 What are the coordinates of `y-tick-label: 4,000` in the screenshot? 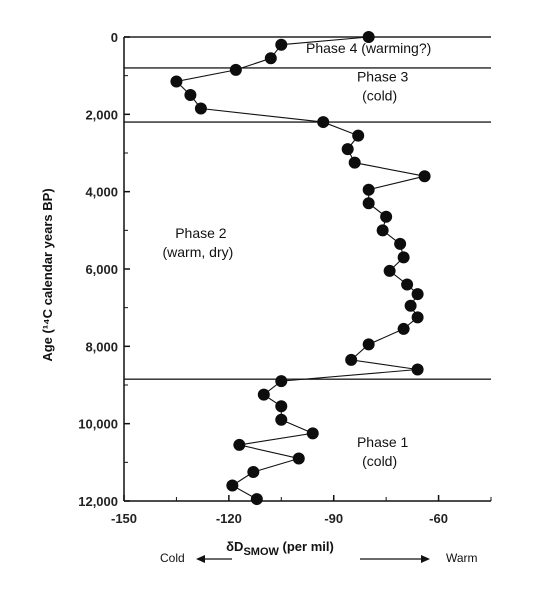 It's located at (101, 192).